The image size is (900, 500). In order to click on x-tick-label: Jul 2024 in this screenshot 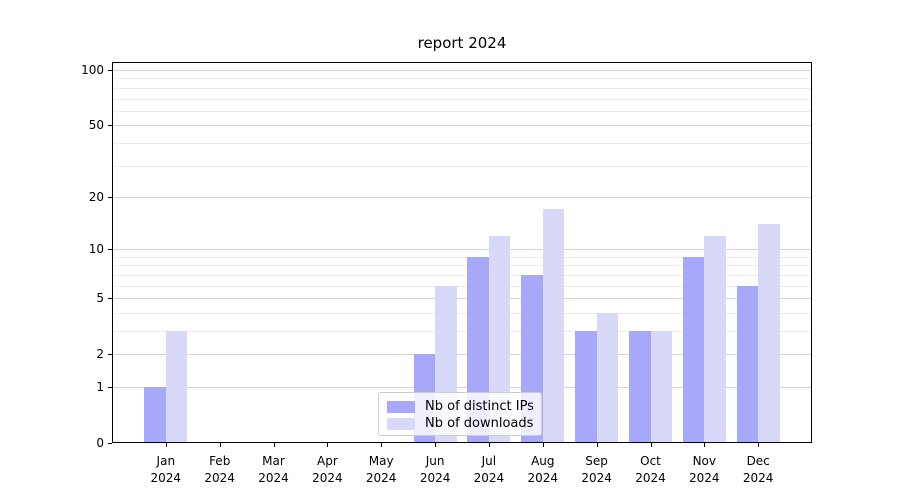, I will do `click(489, 469)`.